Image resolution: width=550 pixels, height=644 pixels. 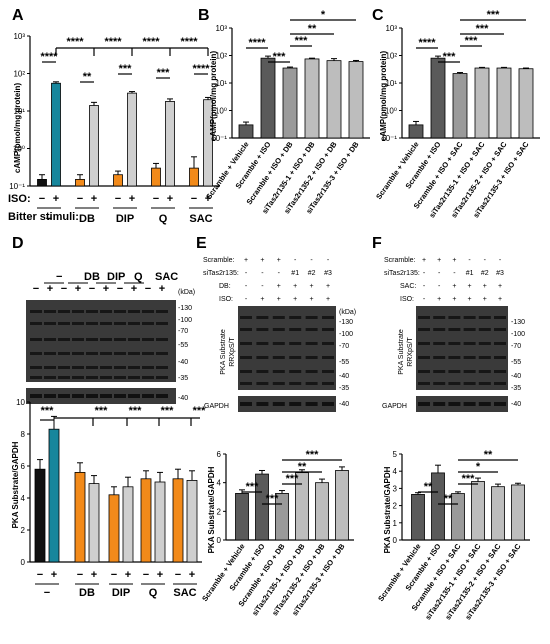 I want to click on panel-e-tick-label-0: 0, so click(x=219, y=540).